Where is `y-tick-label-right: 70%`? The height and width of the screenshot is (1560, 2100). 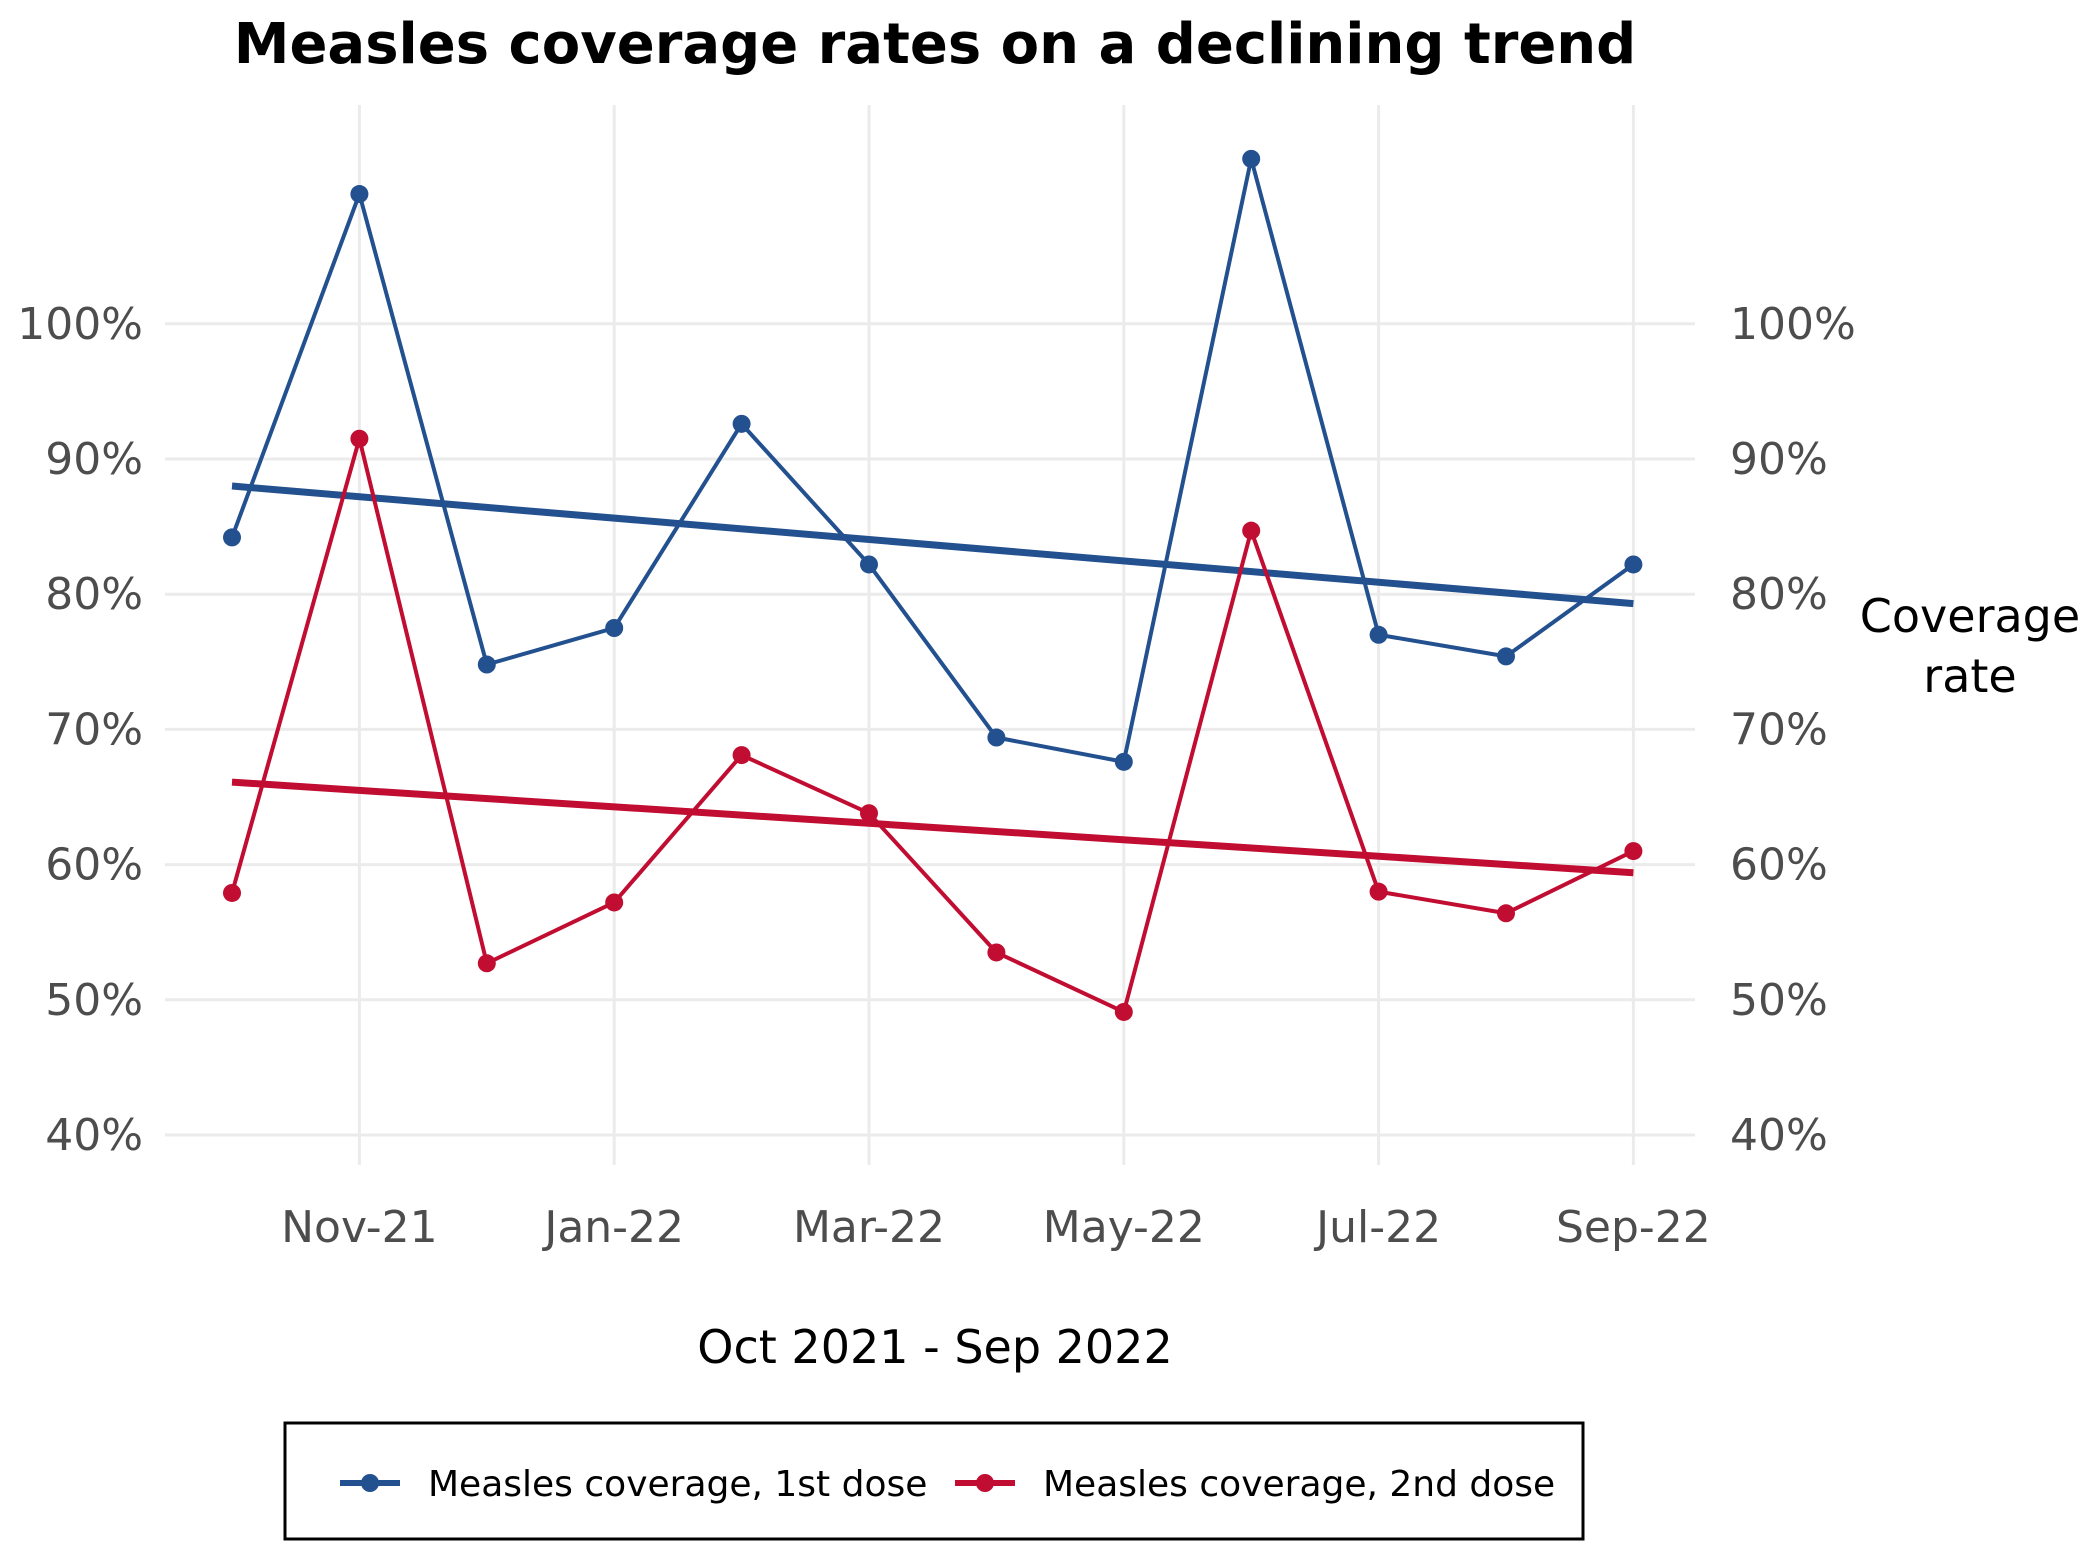
y-tick-label-right: 70% is located at coordinates (1779, 729).